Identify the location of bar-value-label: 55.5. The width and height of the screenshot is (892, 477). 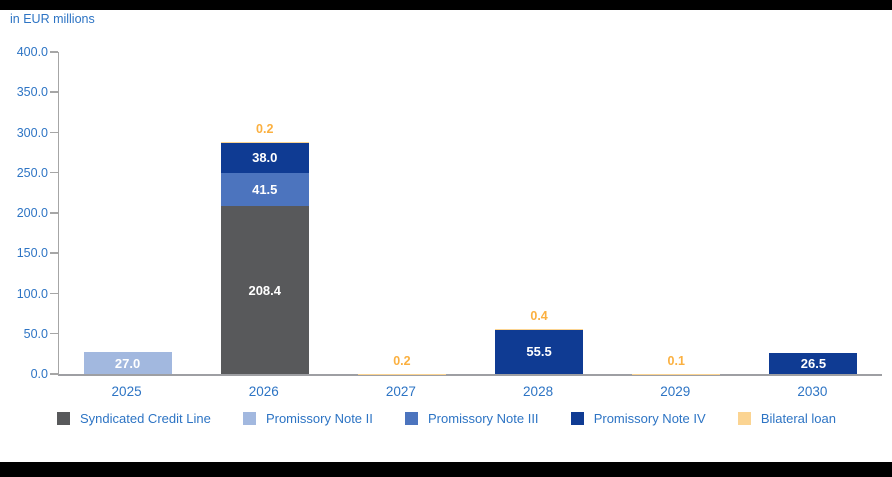
(539, 352).